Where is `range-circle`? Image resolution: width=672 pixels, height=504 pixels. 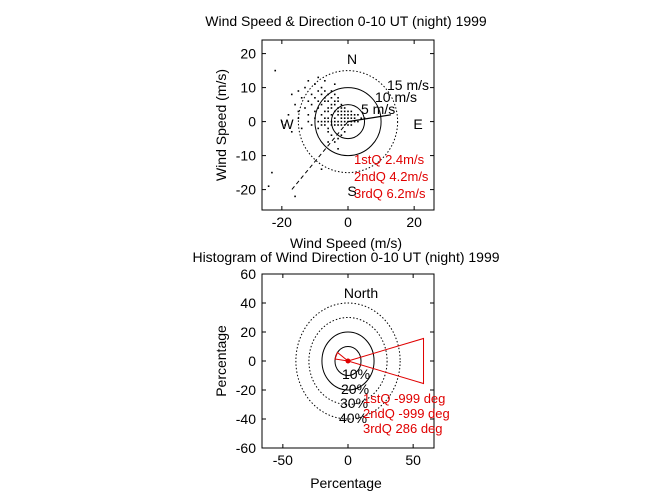
range-circle is located at coordinates (348, 122).